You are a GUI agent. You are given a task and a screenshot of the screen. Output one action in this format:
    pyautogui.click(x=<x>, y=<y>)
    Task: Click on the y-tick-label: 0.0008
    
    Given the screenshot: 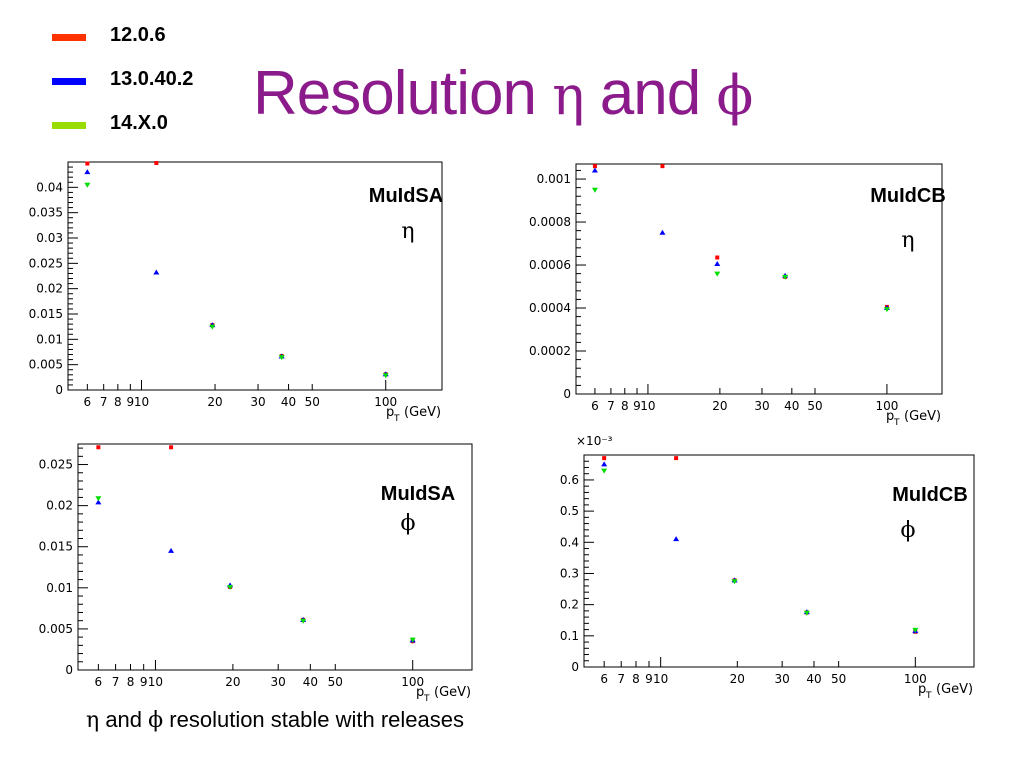 What is the action you would take?
    pyautogui.click(x=550, y=222)
    